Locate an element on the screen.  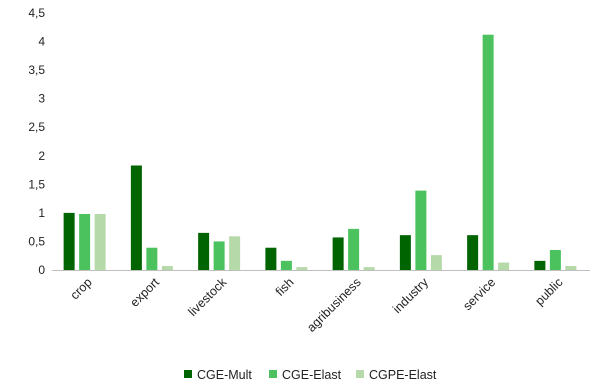
bar-cge-elast-export is located at coordinates (152, 258).